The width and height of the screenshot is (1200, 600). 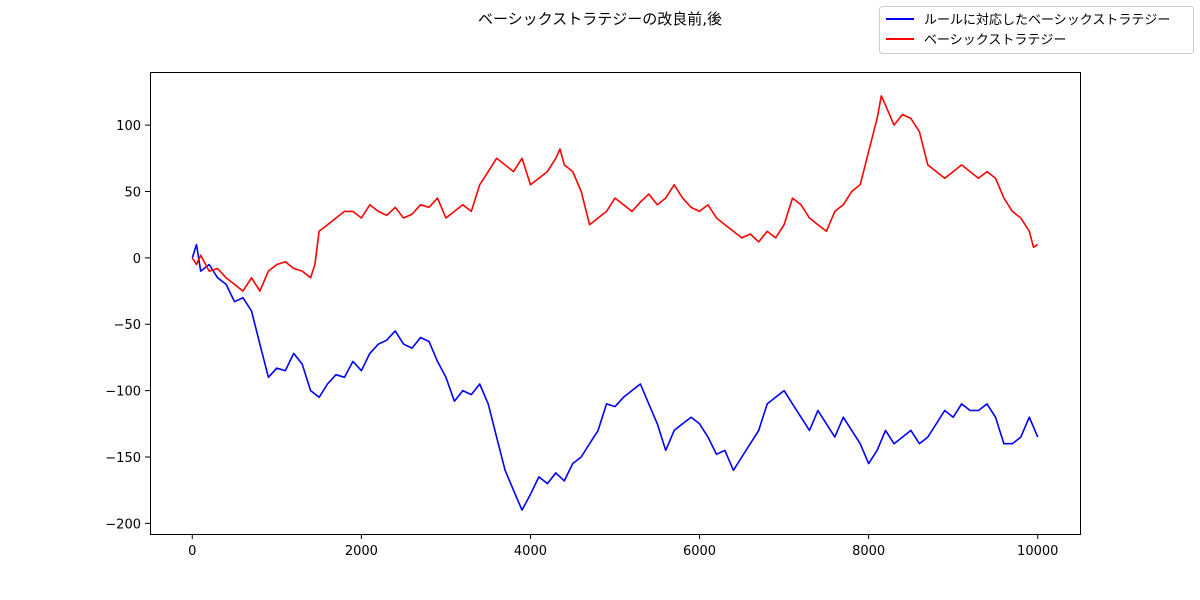 I want to click on x-tick-label: 6000, so click(x=699, y=551).